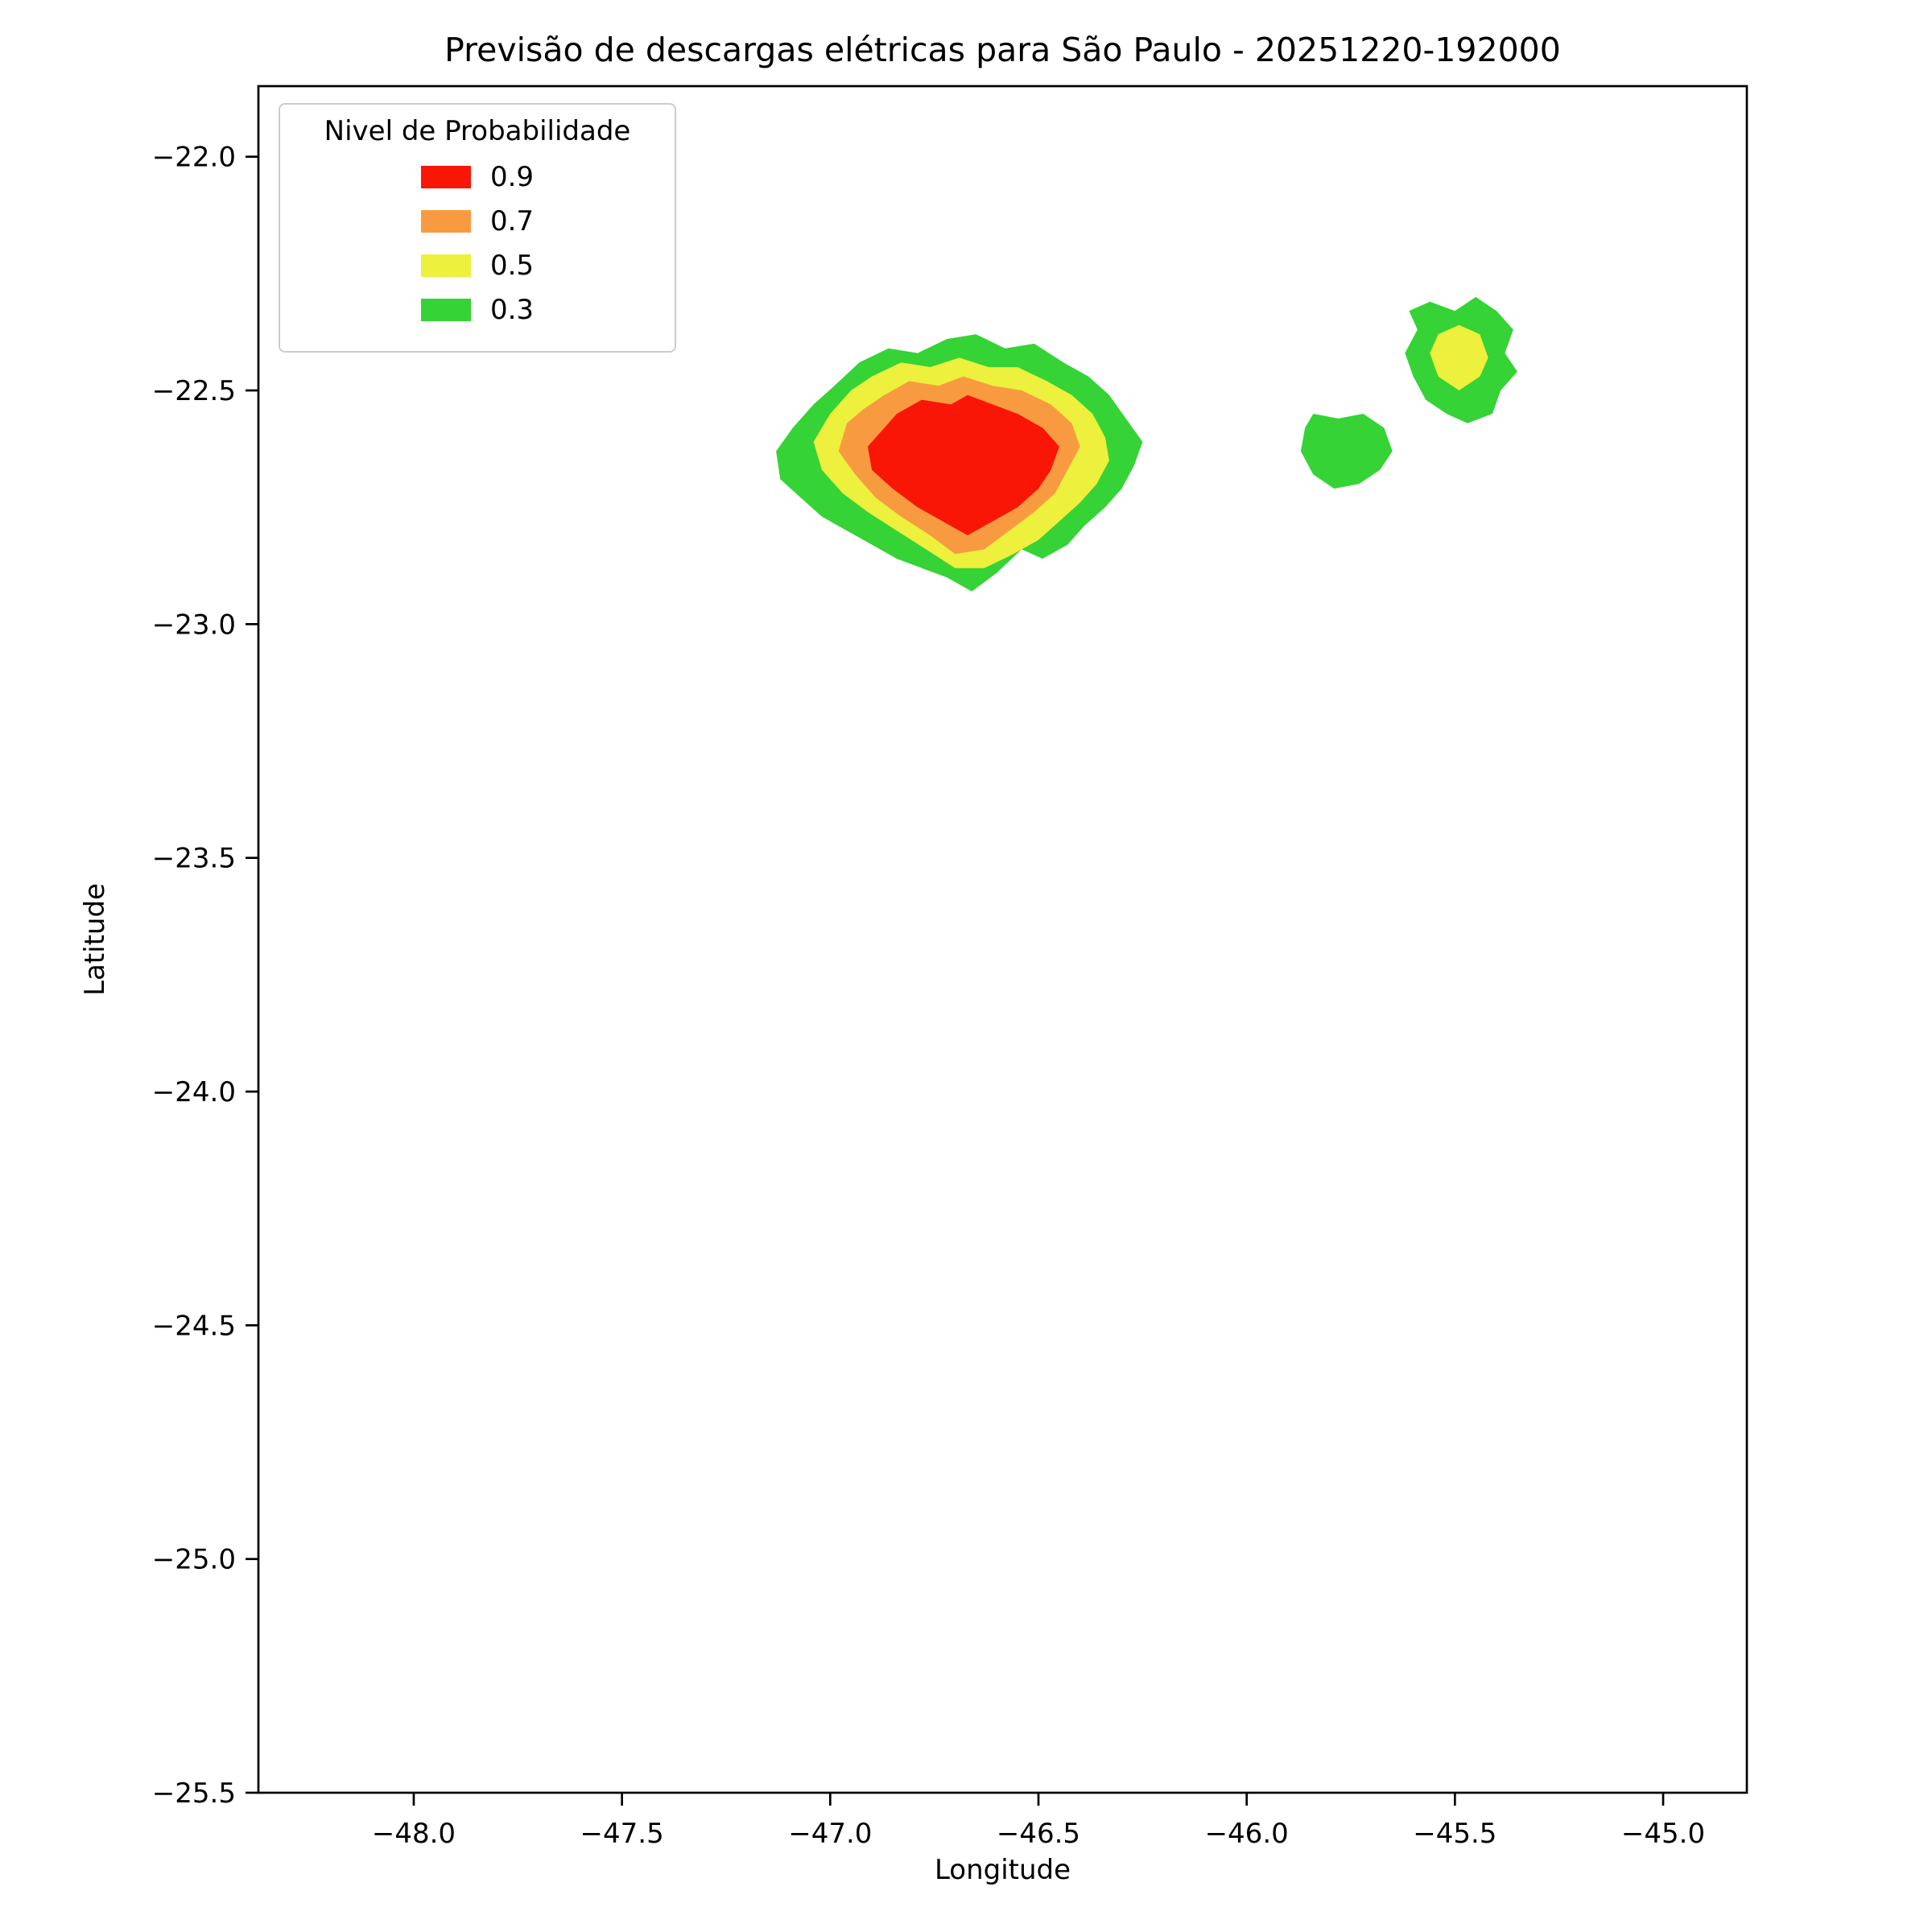 The height and width of the screenshot is (1932, 1932). Describe the element at coordinates (830, 1834) in the screenshot. I see `x-tick-label: −47.0` at that location.